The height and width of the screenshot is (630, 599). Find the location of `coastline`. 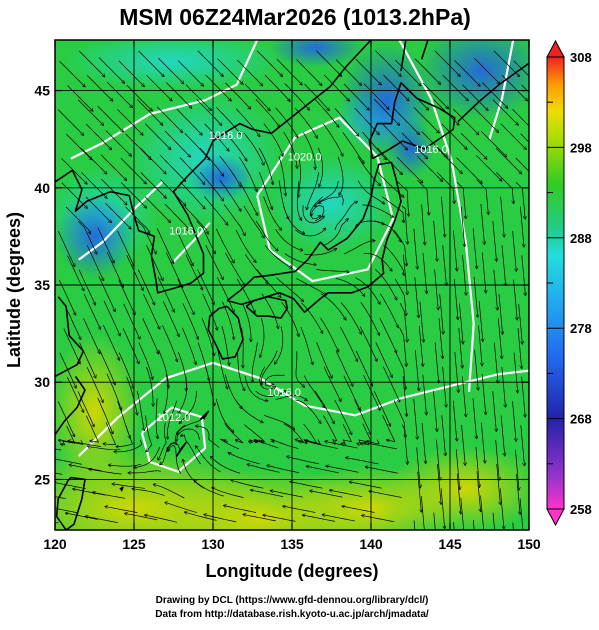

coastline is located at coordinates (424, 50).